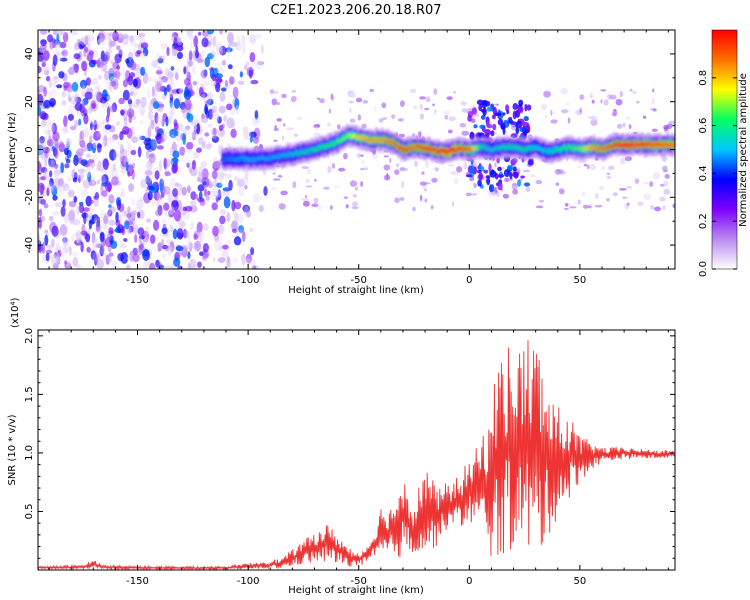 Image resolution: width=750 pixels, height=600 pixels. Describe the element at coordinates (355, 10) in the screenshot. I see `figure-title: C2E1.2023.206.20.18.R07` at that location.